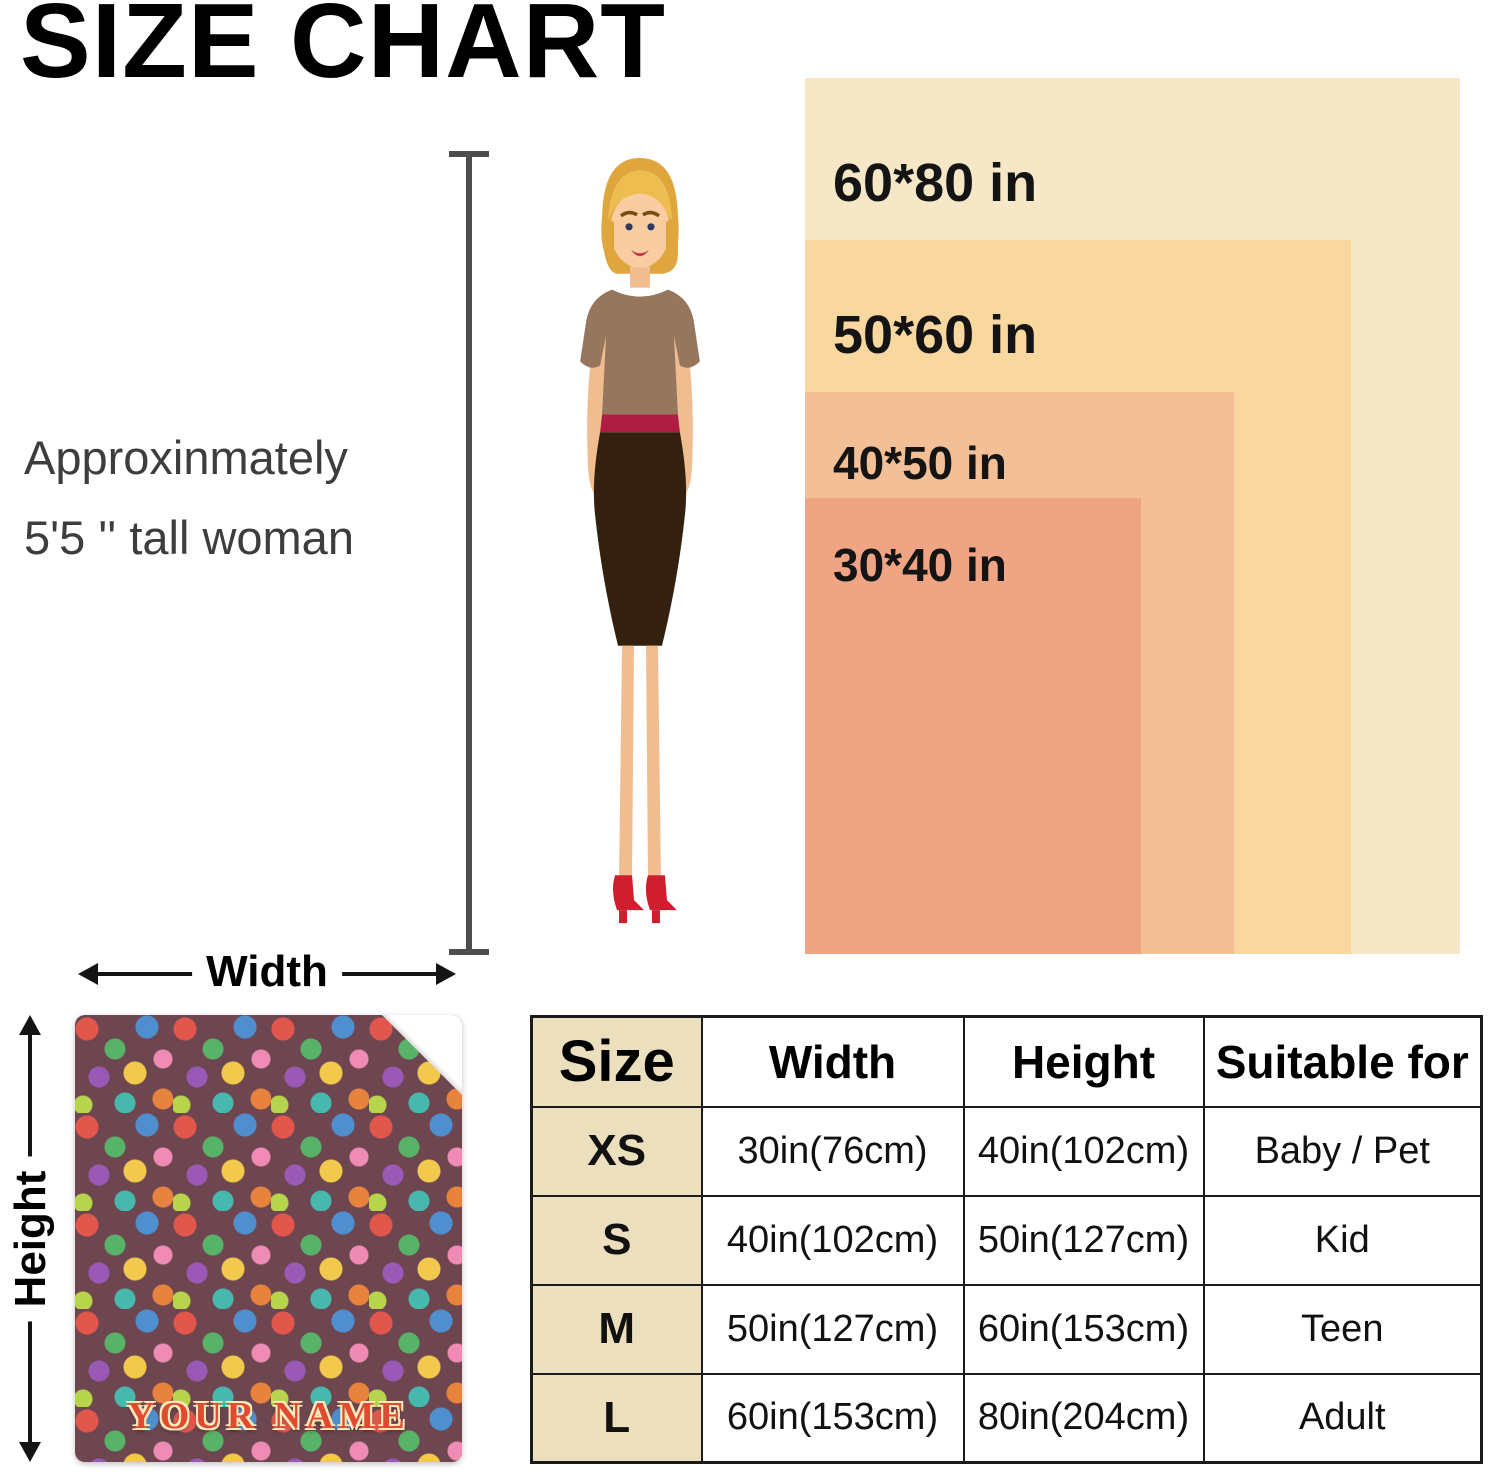 Image resolution: width=1500 pixels, height=1475 pixels. I want to click on size-rect-label-60x80: 60*80 in, so click(935, 183).